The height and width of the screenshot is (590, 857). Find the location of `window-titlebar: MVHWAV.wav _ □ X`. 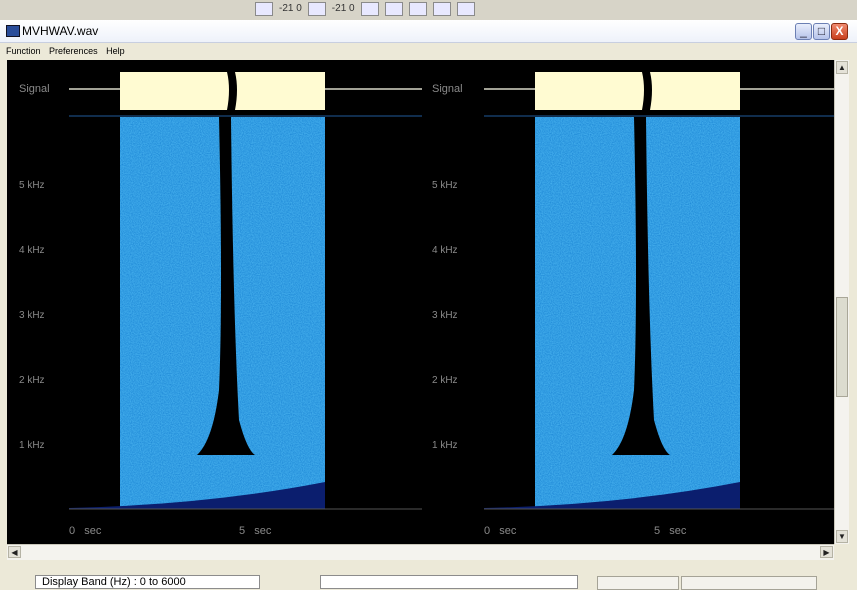

window-titlebar: MVHWAV.wav _ □ X is located at coordinates (428, 31).